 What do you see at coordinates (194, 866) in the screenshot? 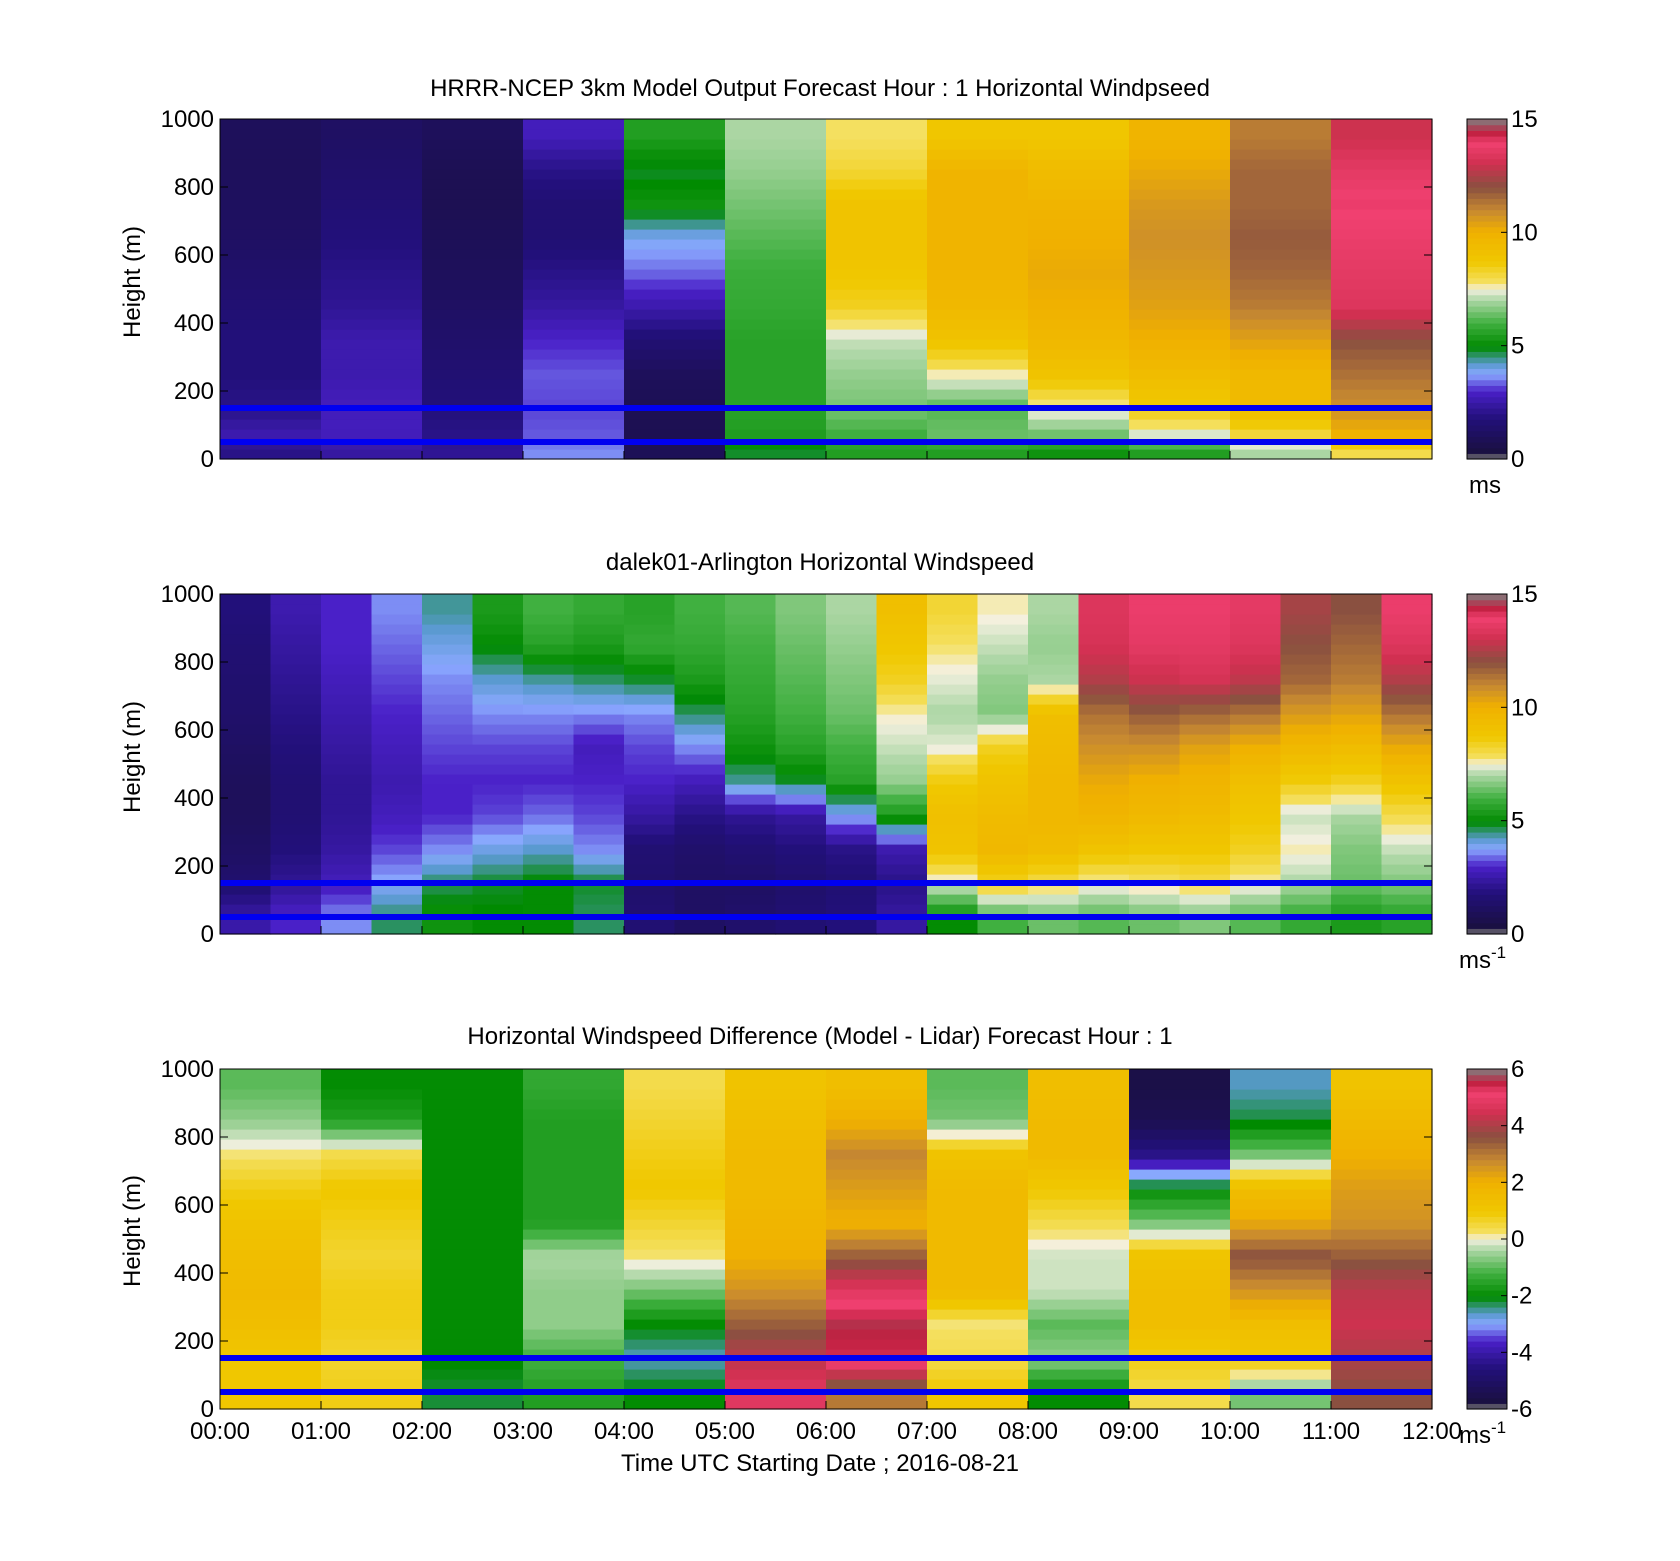
I see `y-tick-label: 200` at bounding box center [194, 866].